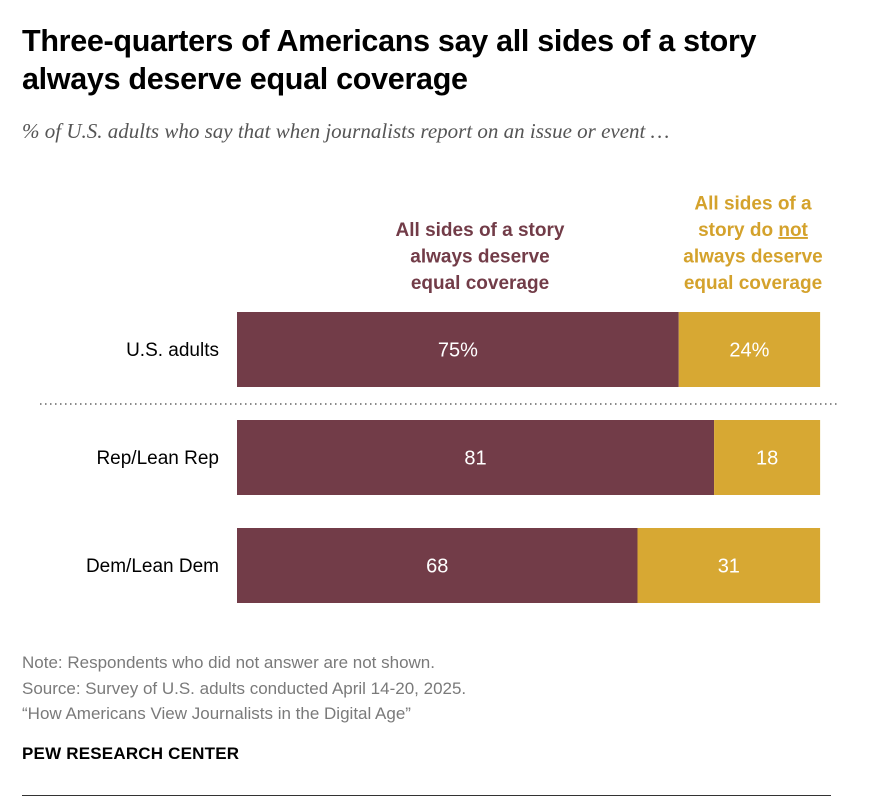 Image resolution: width=876 pixels, height=806 pixels. Describe the element at coordinates (152, 566) in the screenshot. I see `category-label: Dem/Lean Dem` at that location.